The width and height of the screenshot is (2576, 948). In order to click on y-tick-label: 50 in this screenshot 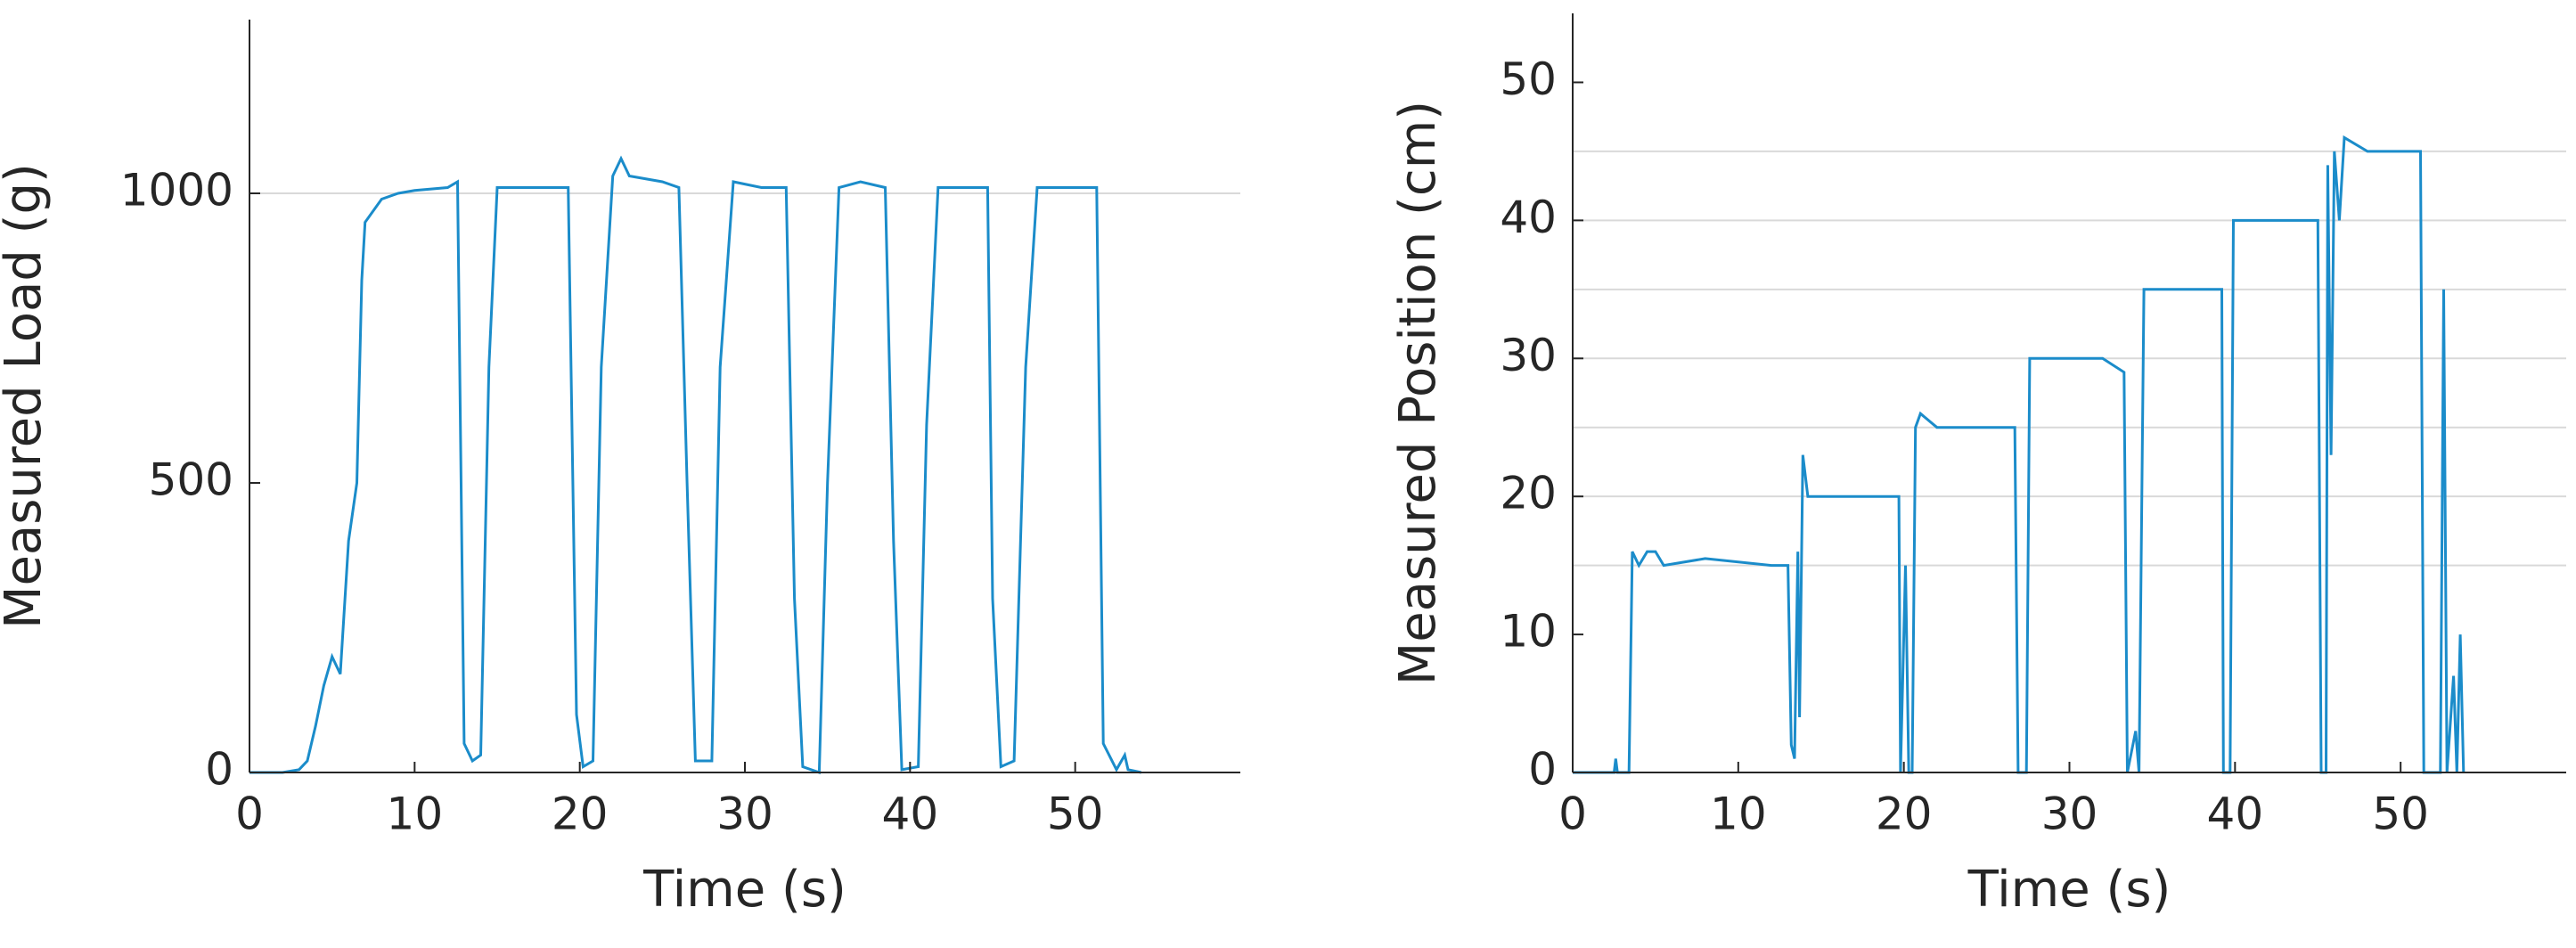, I will do `click(1528, 79)`.